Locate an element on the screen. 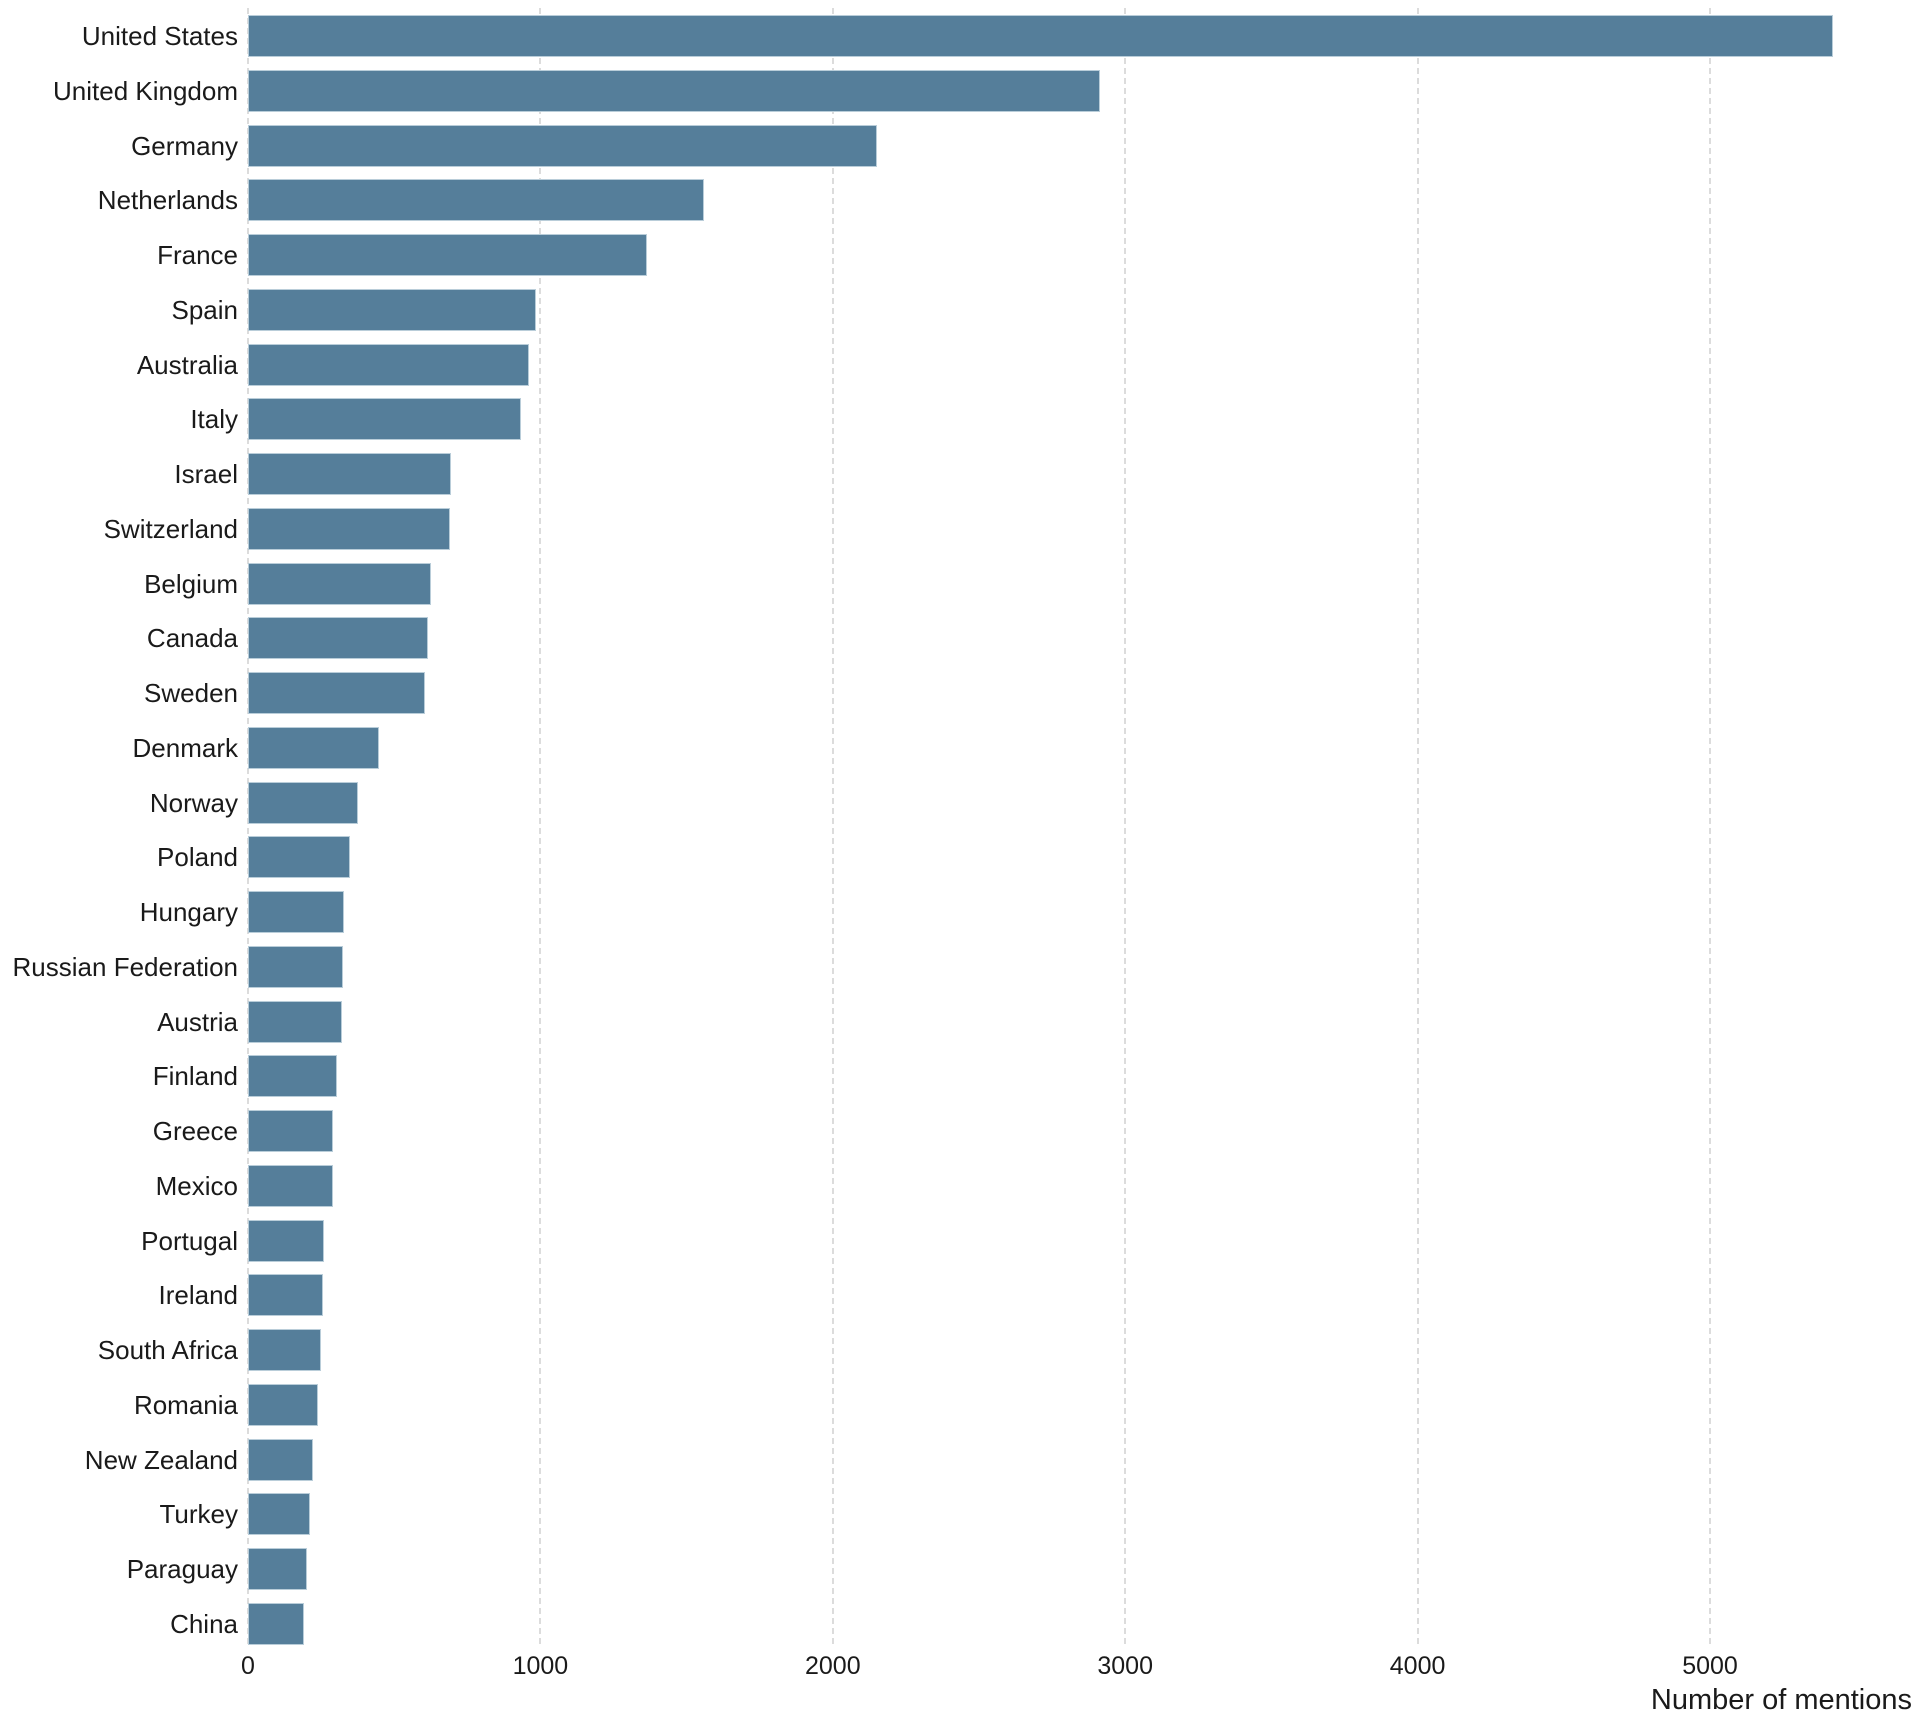  x-tick-label: 1000 is located at coordinates (540, 1666).